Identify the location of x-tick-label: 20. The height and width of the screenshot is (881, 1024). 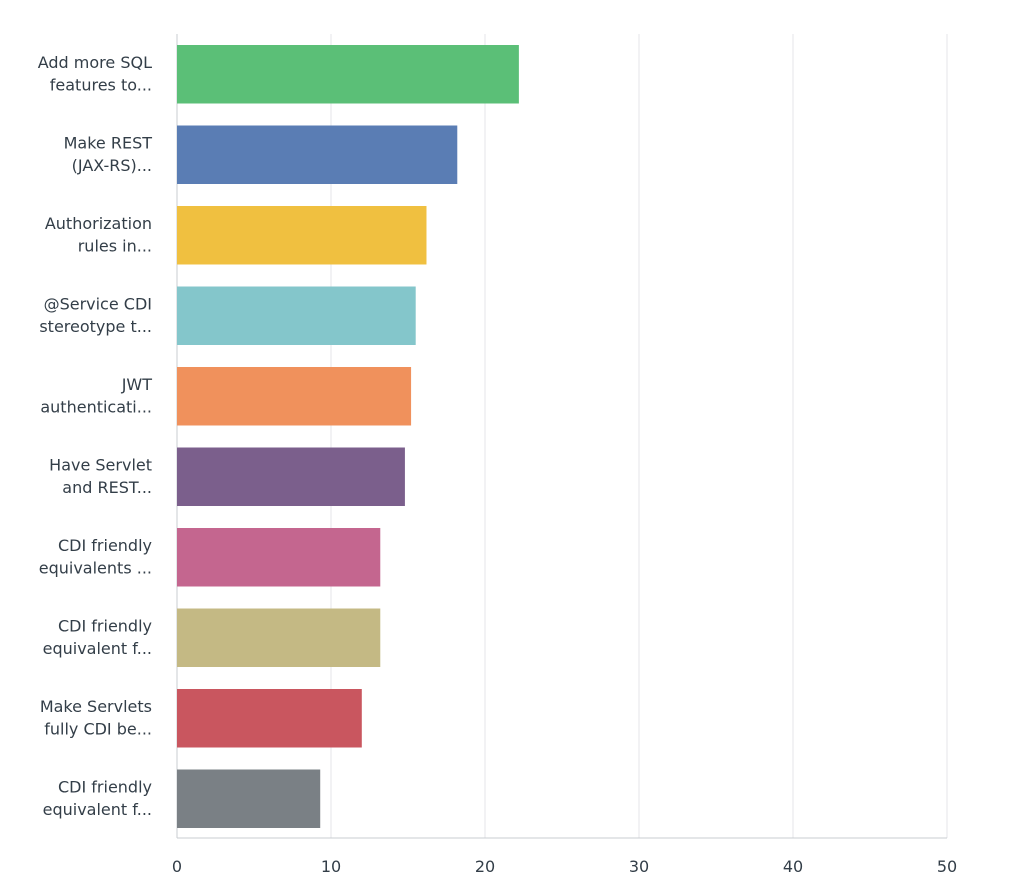
(485, 866).